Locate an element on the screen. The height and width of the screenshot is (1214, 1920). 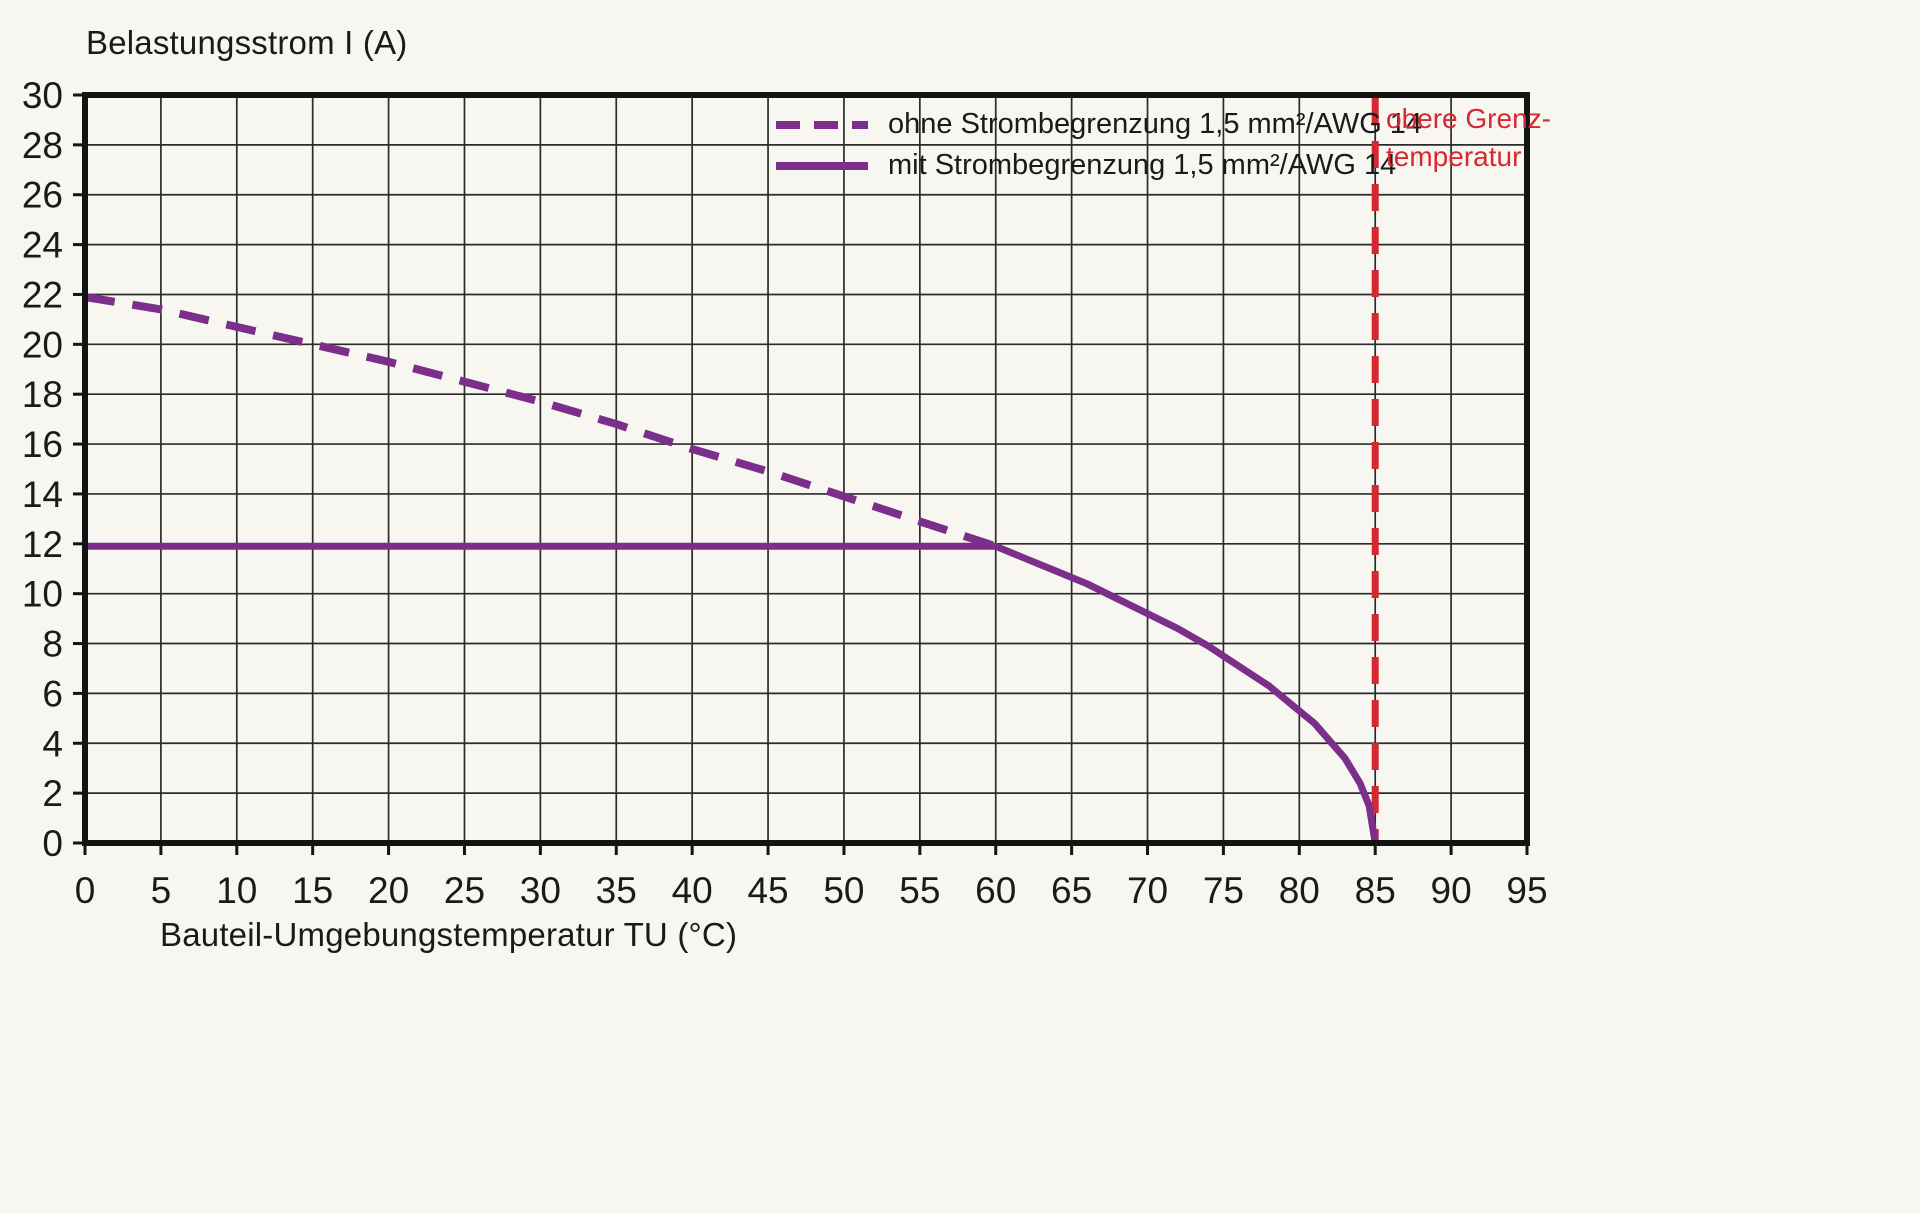
y-tick-label: 6 is located at coordinates (52, 693).